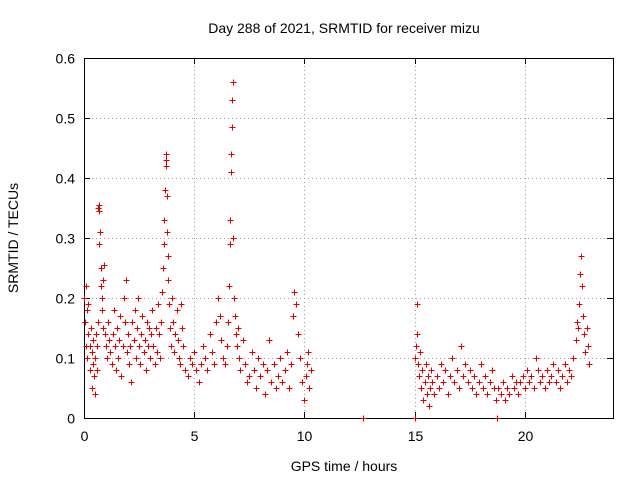  I want to click on x-tick-label: 0, so click(85, 436).